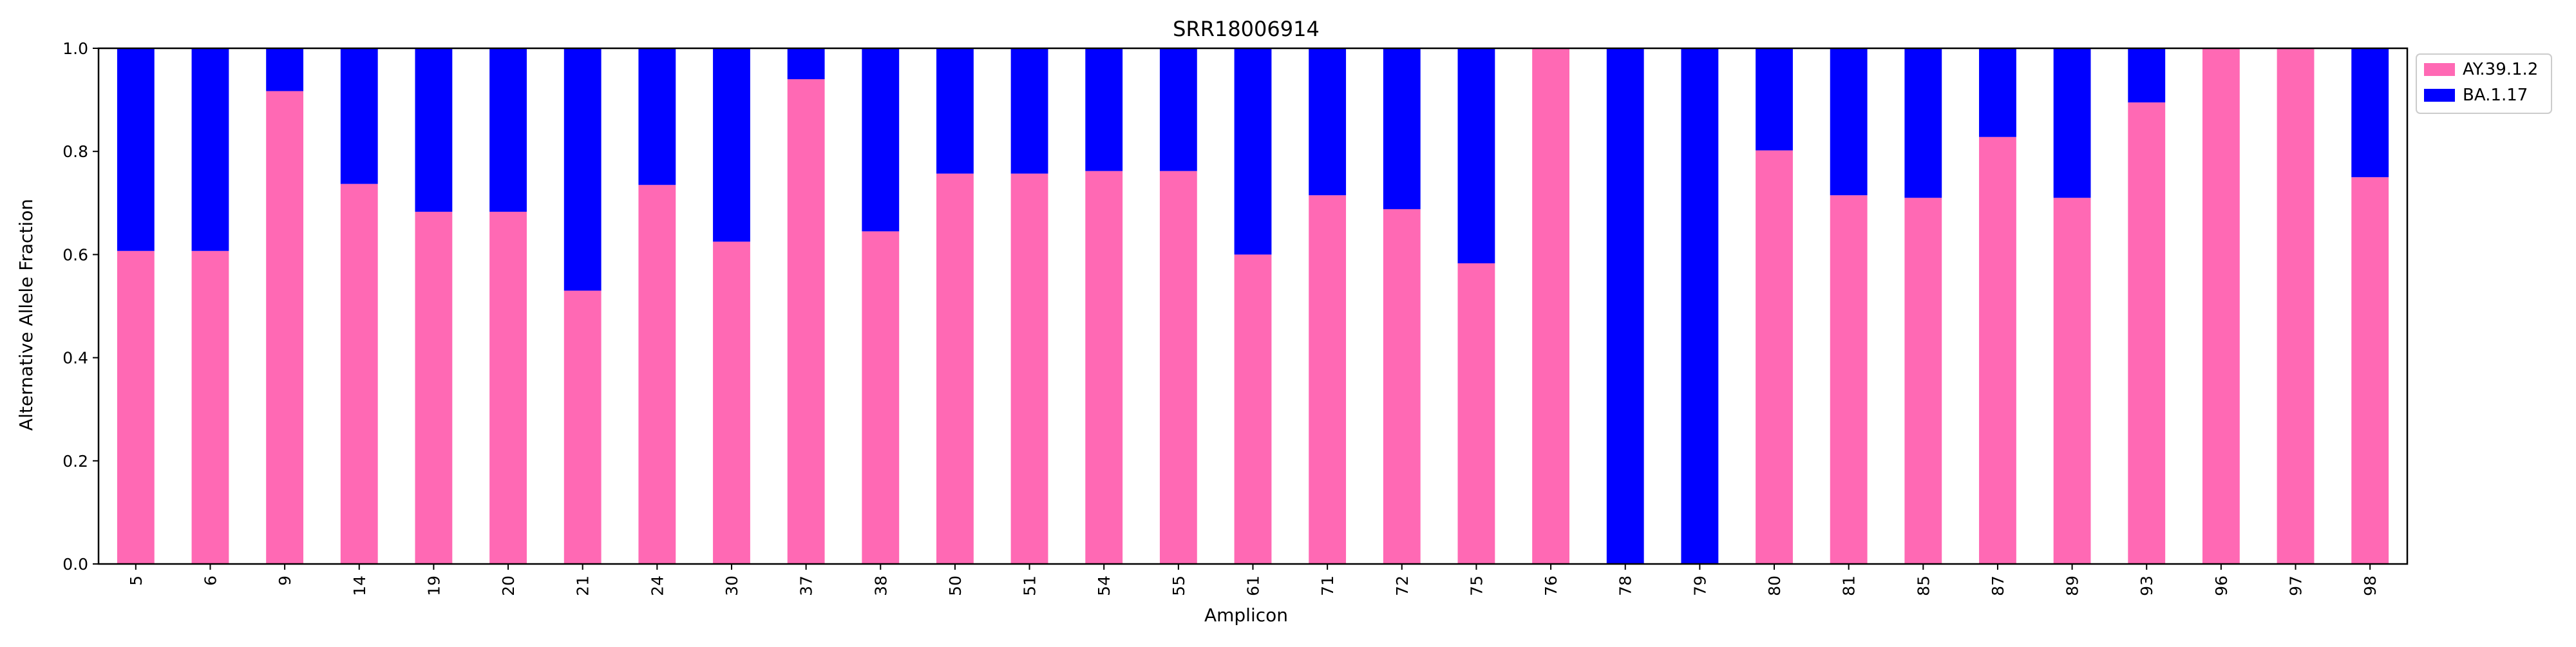  Describe the element at coordinates (1403, 586) in the screenshot. I see `x-tick-label: 72` at that location.